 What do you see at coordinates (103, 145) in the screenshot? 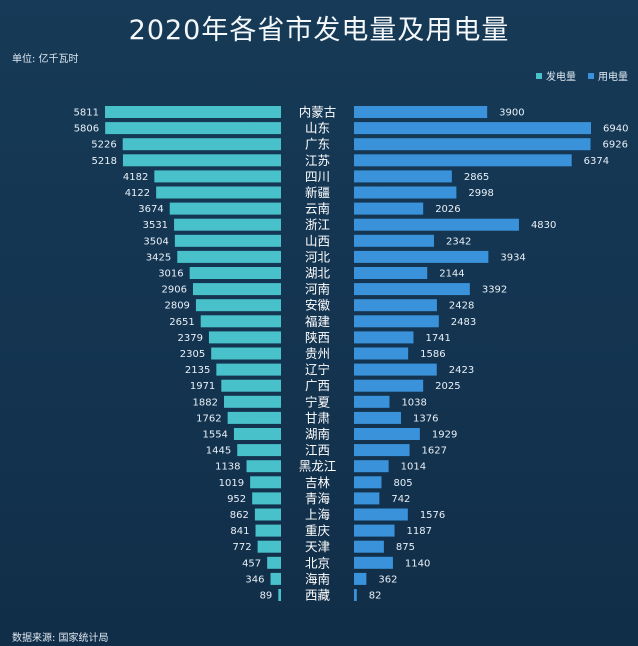
I see `label-generation-2: 5226` at bounding box center [103, 145].